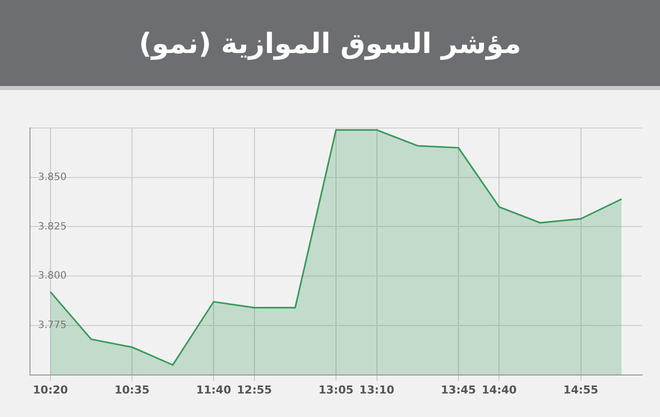 The width and height of the screenshot is (660, 417). Describe the element at coordinates (458, 389) in the screenshot. I see `x-tick-label: 13:45` at that location.